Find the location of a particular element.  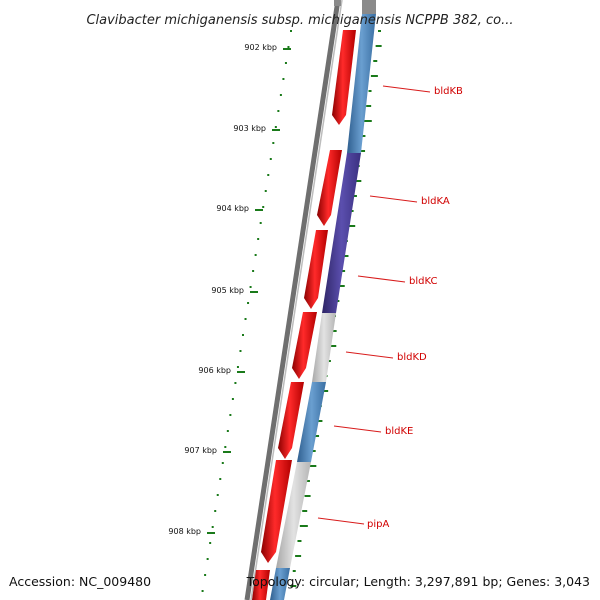

kbp-tick-label: 908 kbp is located at coordinates (184, 531).